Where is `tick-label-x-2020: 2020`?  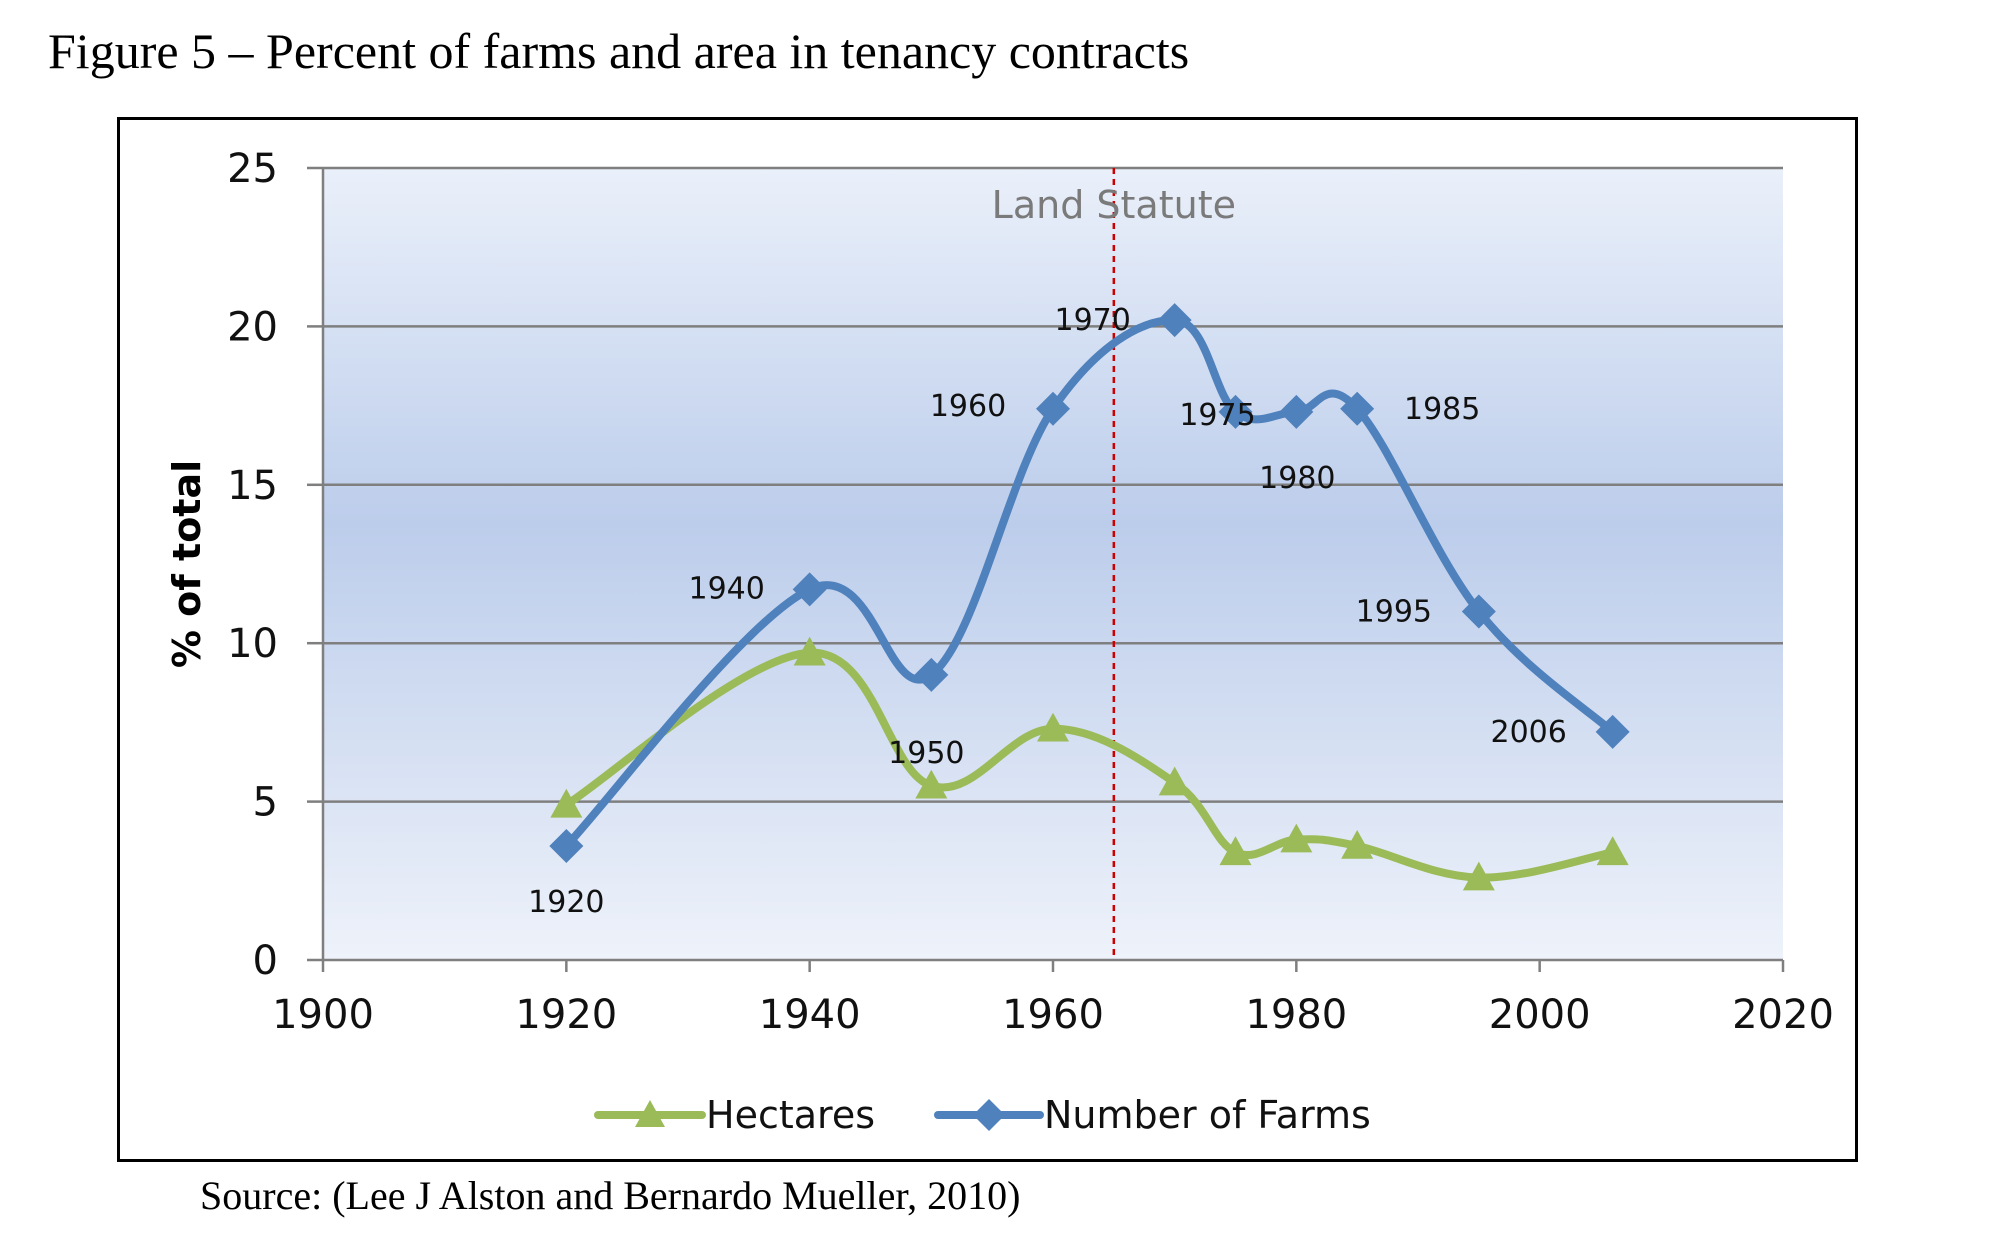
tick-label-x-2020: 2020 is located at coordinates (1783, 1015).